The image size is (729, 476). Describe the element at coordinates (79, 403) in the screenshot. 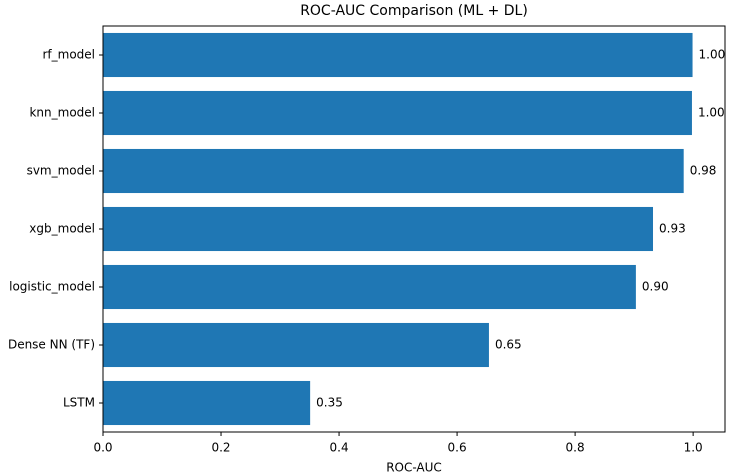

I see `y-tick-label: LSTM` at that location.